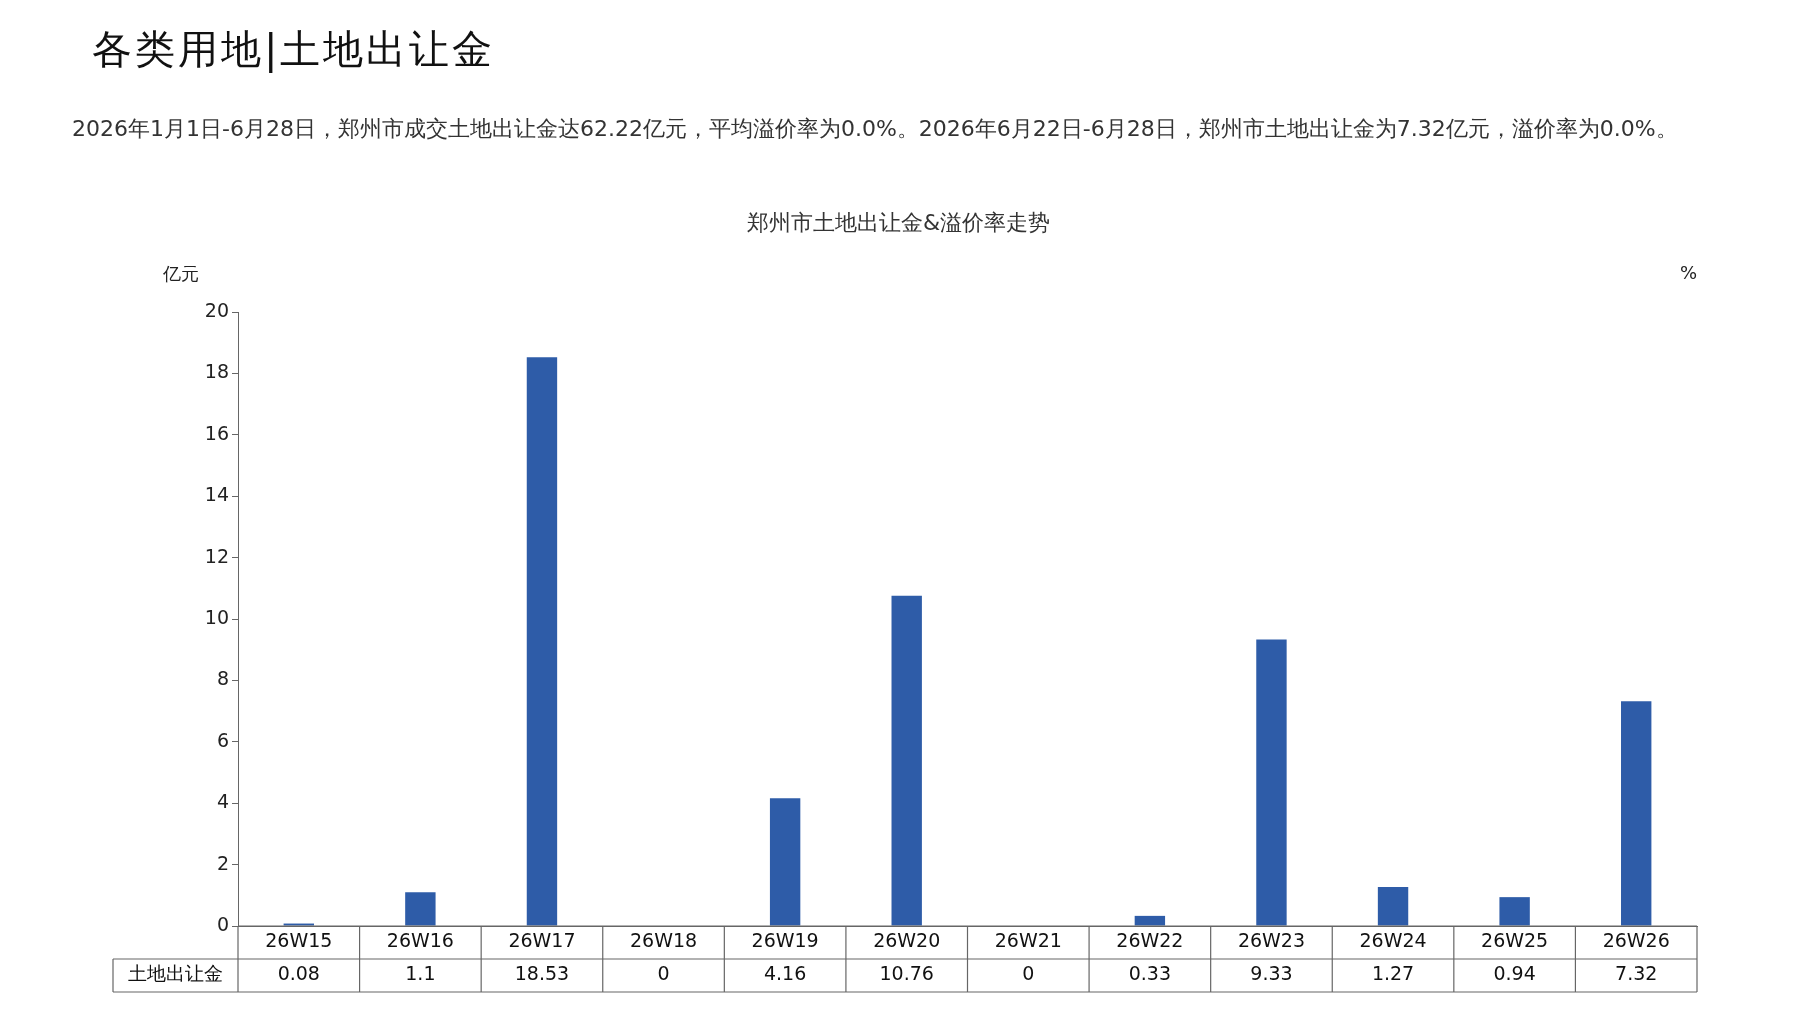 The width and height of the screenshot is (1797, 1010). What do you see at coordinates (222, 739) in the screenshot?
I see `y-tick-label: 6` at bounding box center [222, 739].